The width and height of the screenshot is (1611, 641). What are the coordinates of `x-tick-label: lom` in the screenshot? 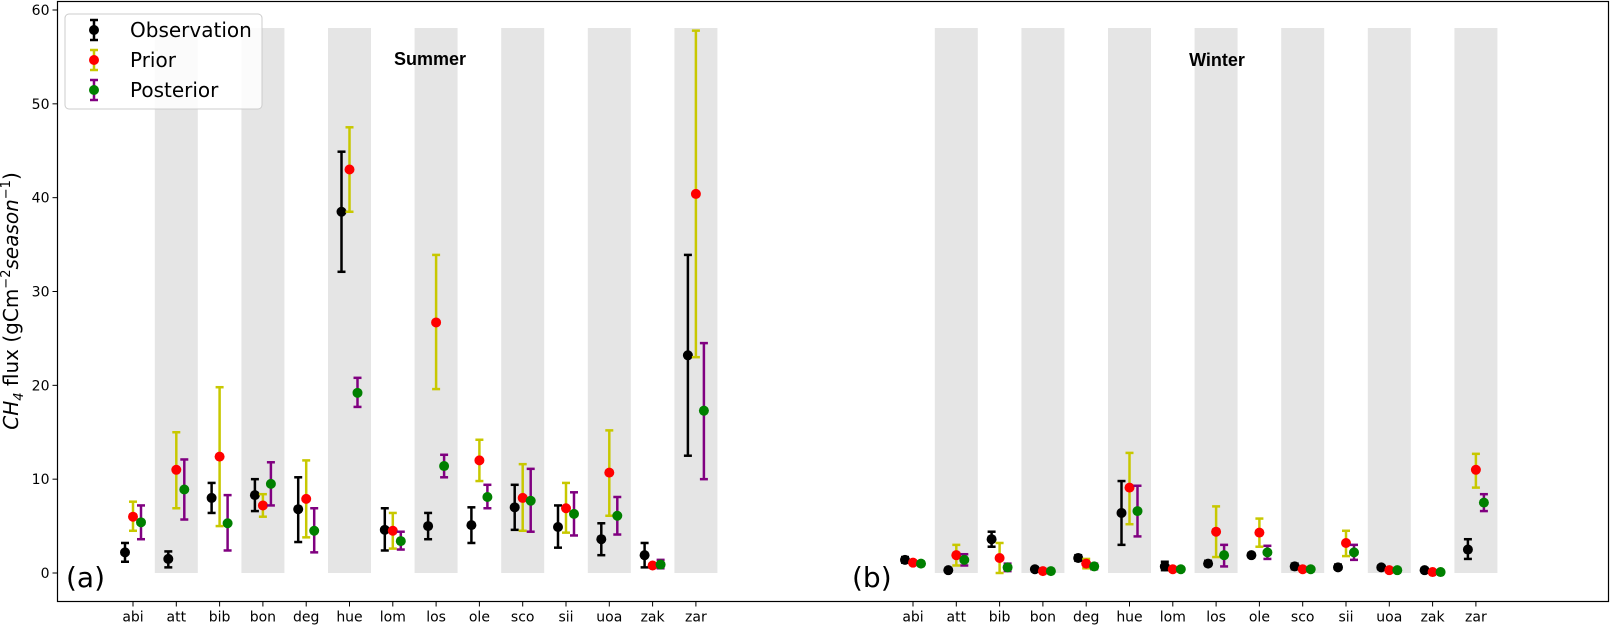 It's located at (393, 618).